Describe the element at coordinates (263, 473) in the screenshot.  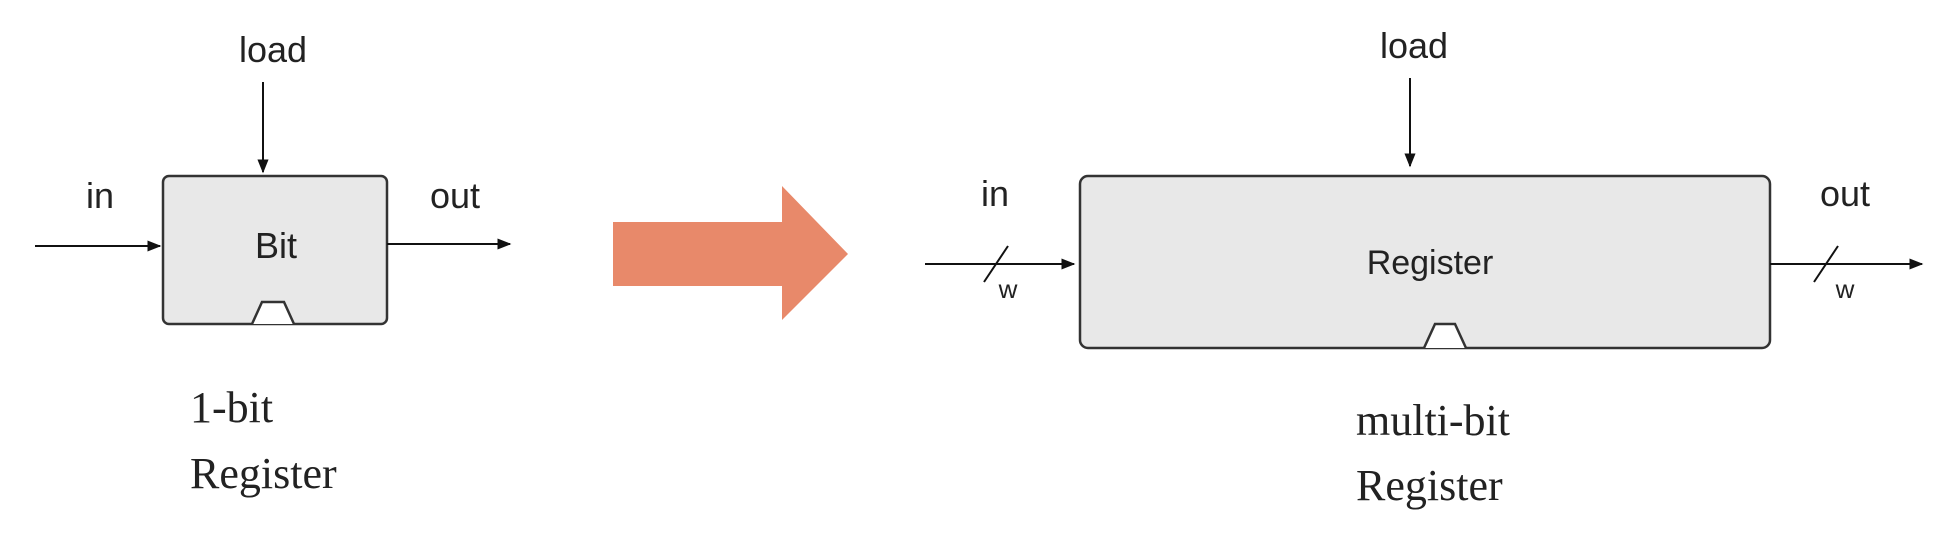
I see `bit-caption-line2: Register` at that location.